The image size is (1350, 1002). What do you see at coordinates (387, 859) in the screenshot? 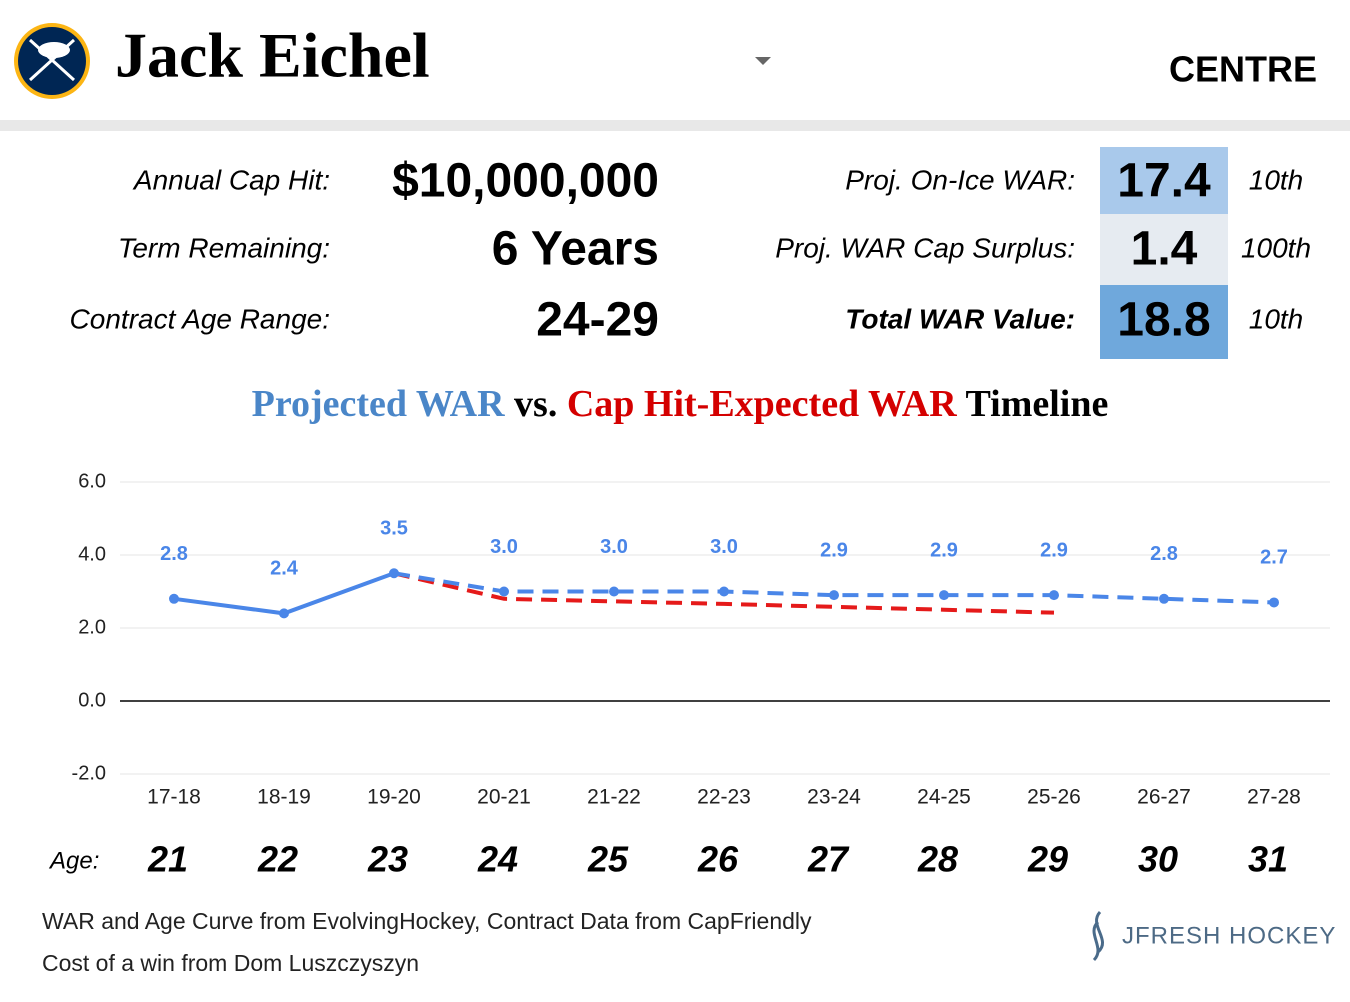
I see `age: 23` at bounding box center [387, 859].